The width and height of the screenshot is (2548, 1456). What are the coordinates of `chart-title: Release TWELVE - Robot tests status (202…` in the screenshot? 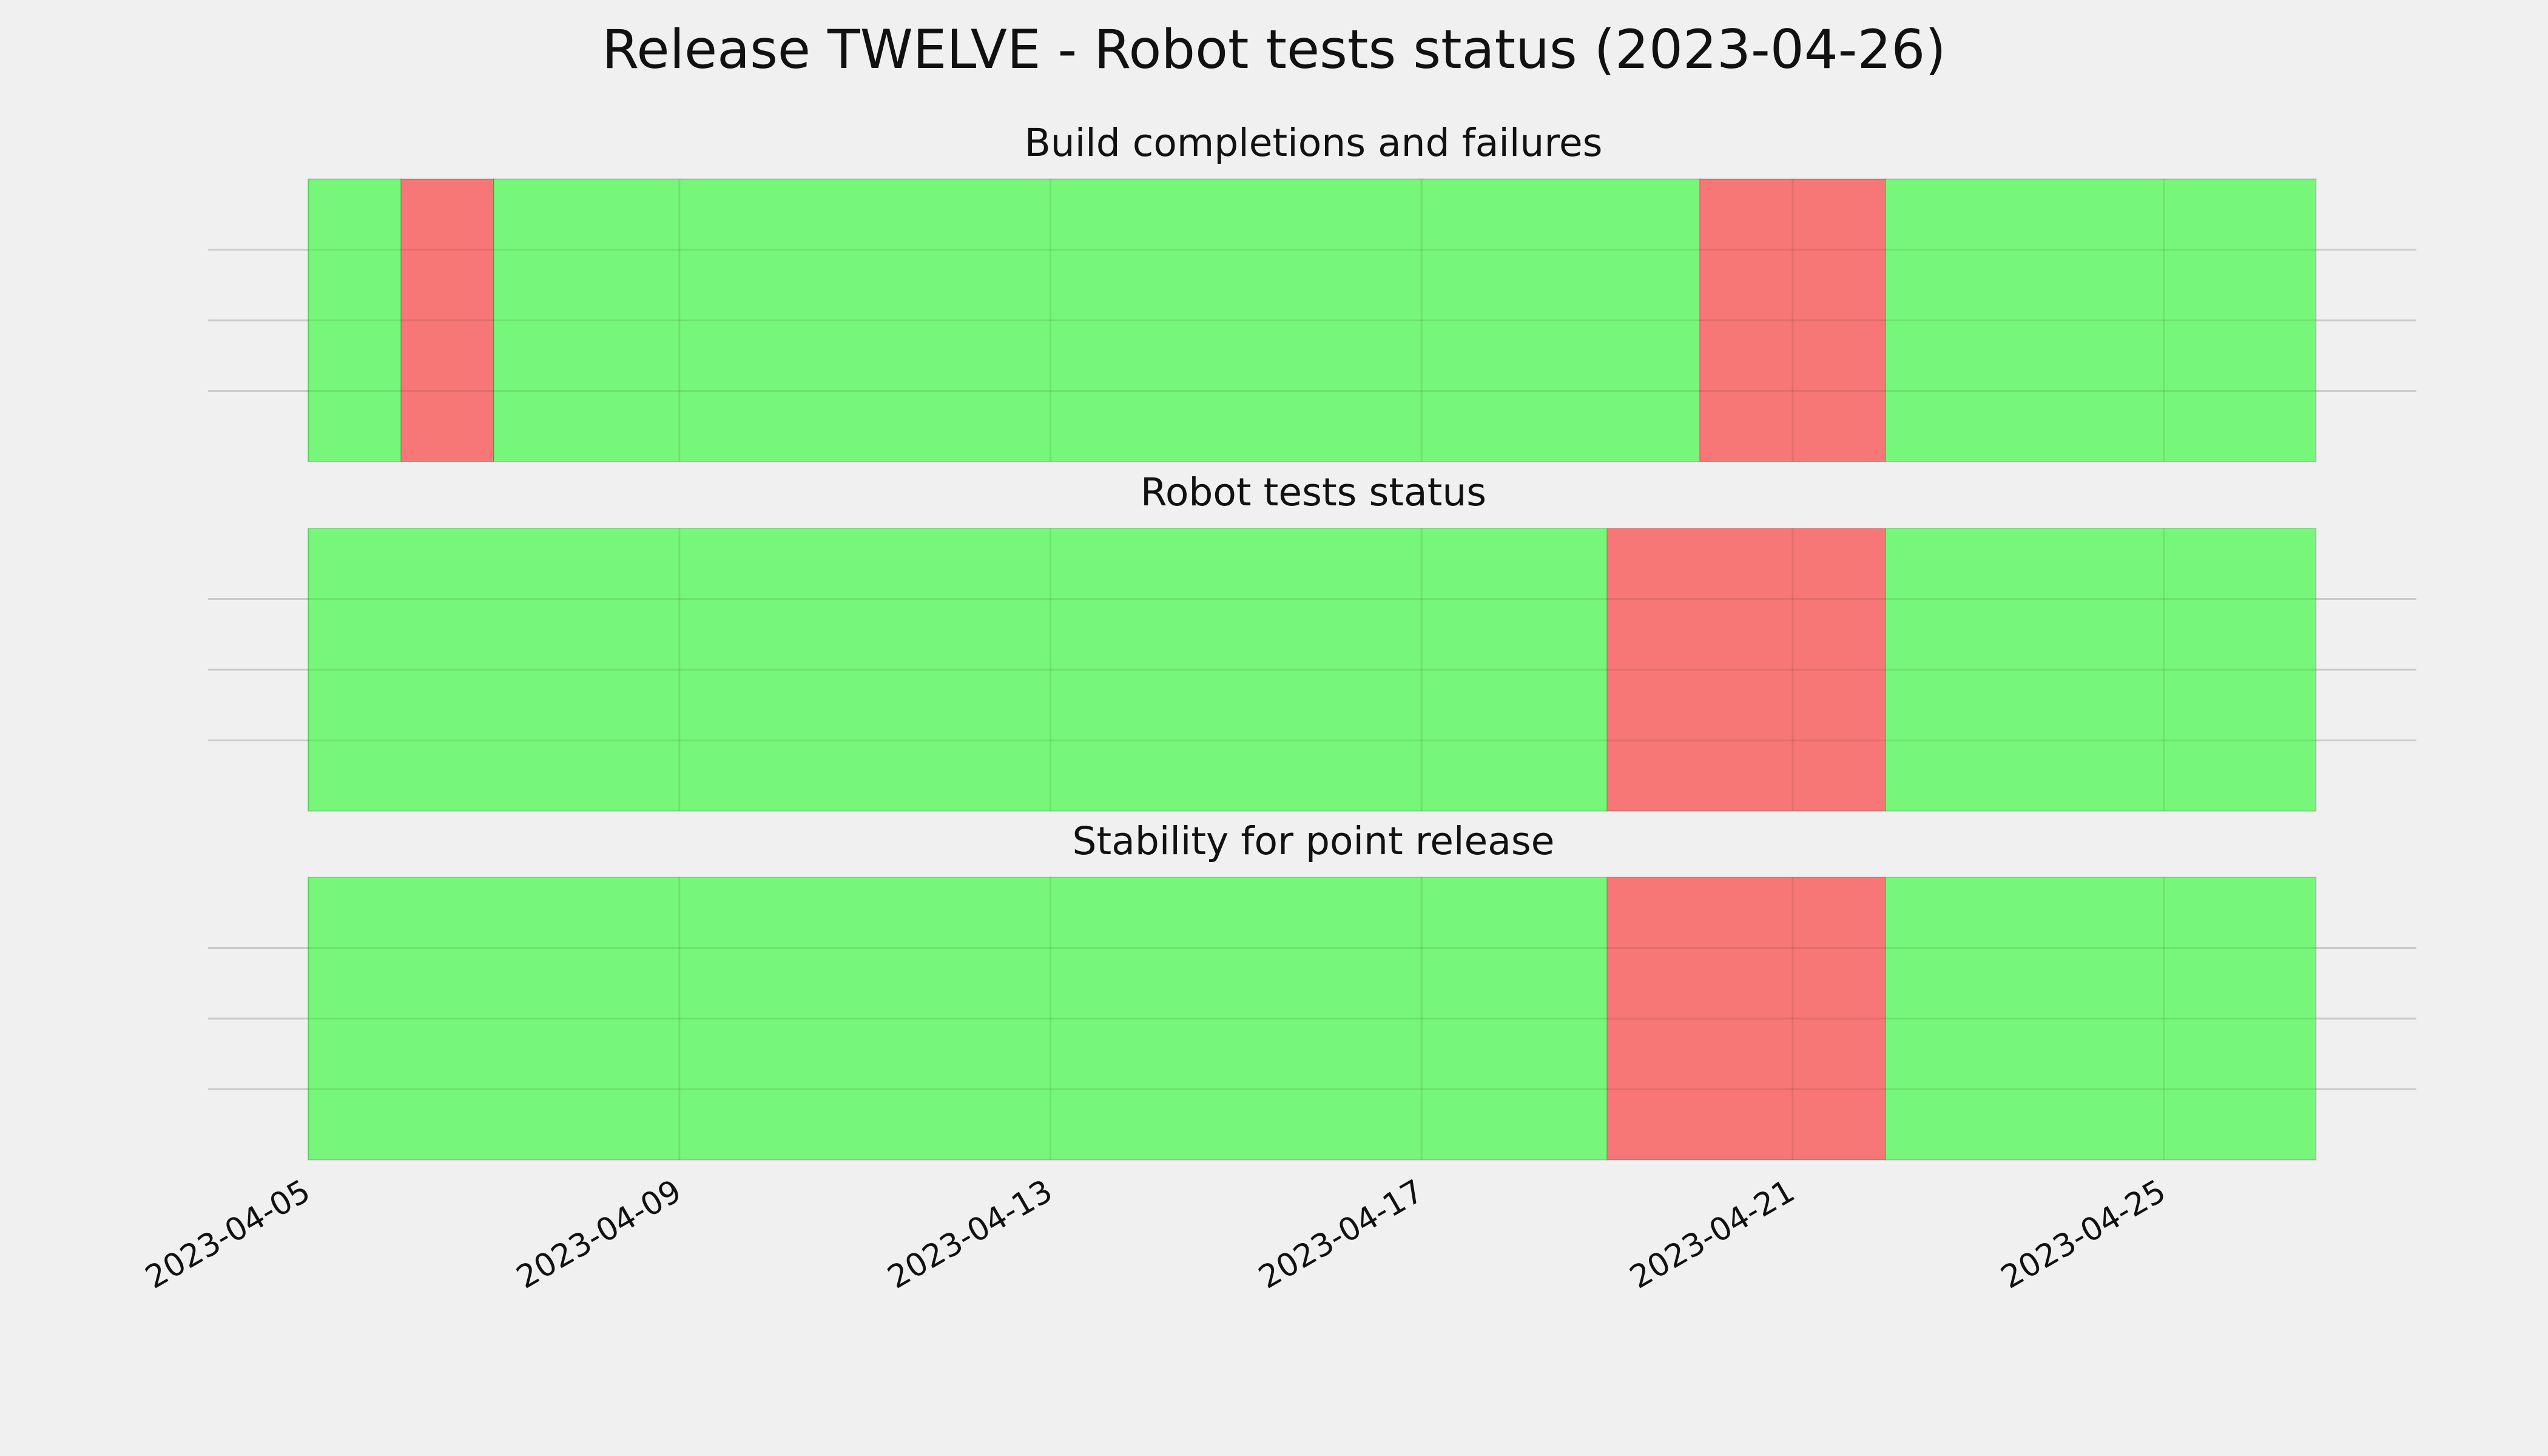 It's located at (1274, 49).